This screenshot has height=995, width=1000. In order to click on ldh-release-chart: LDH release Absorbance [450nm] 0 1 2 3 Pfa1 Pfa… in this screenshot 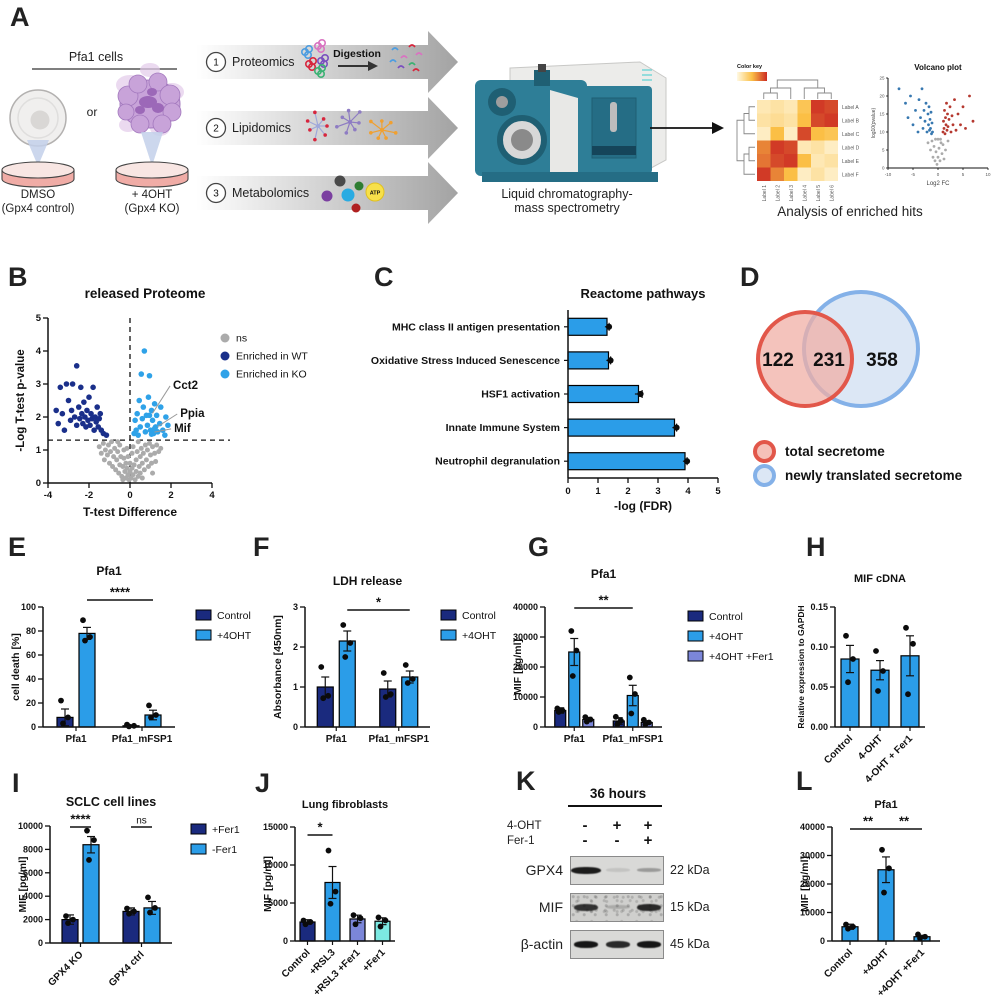, I will do `click(384, 659)`.